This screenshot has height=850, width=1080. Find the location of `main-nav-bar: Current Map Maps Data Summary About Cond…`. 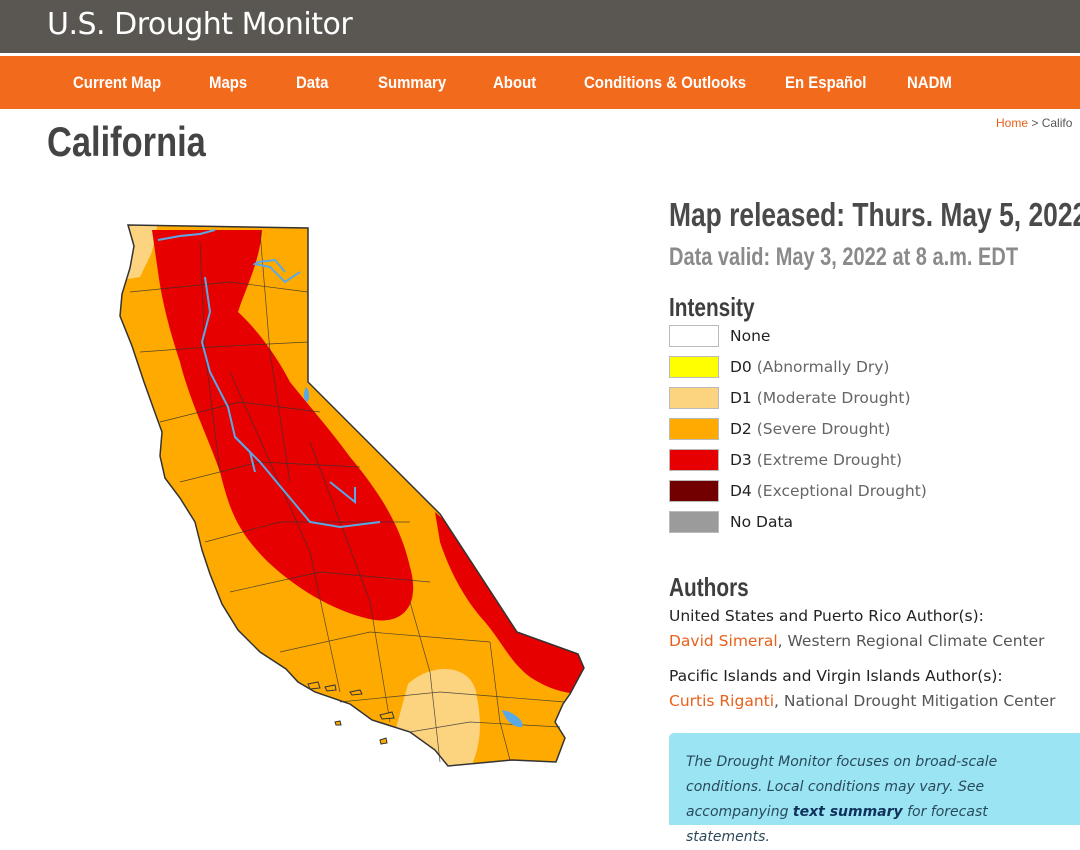

main-nav-bar: Current Map Maps Data Summary About Cond… is located at coordinates (540, 82).